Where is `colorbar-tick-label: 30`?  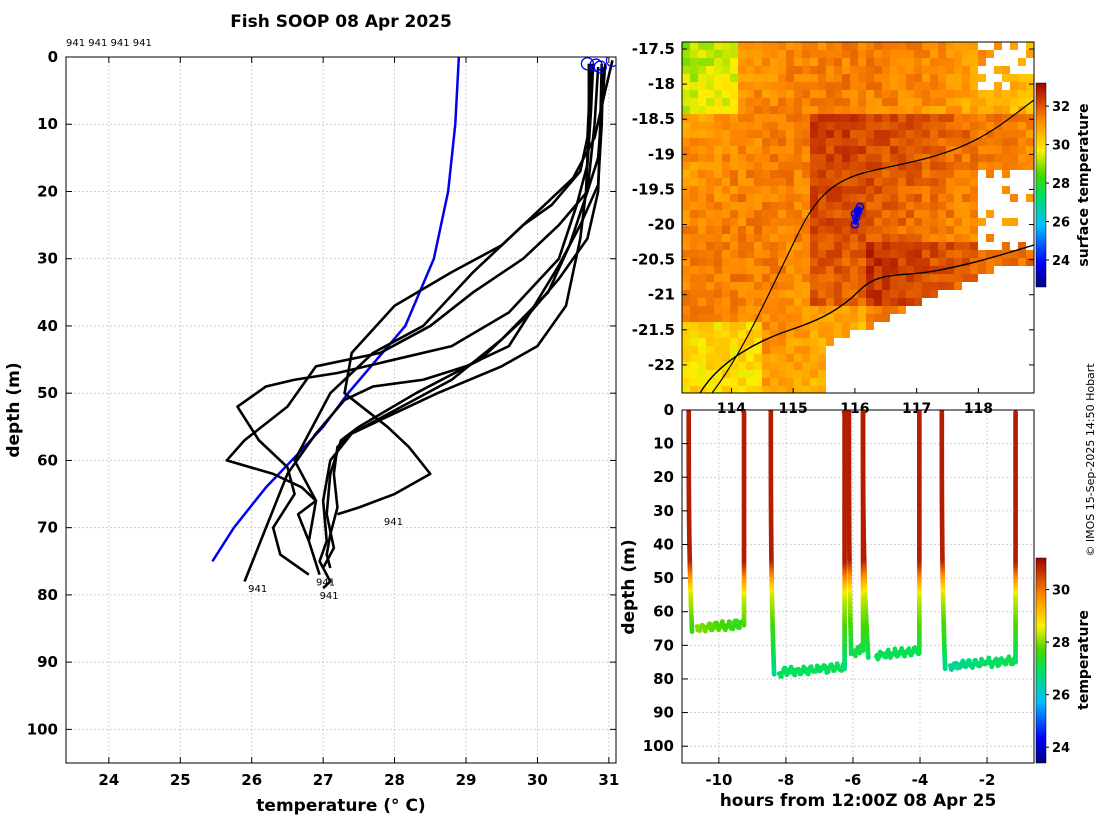 colorbar-tick-label: 30 is located at coordinates (1061, 146).